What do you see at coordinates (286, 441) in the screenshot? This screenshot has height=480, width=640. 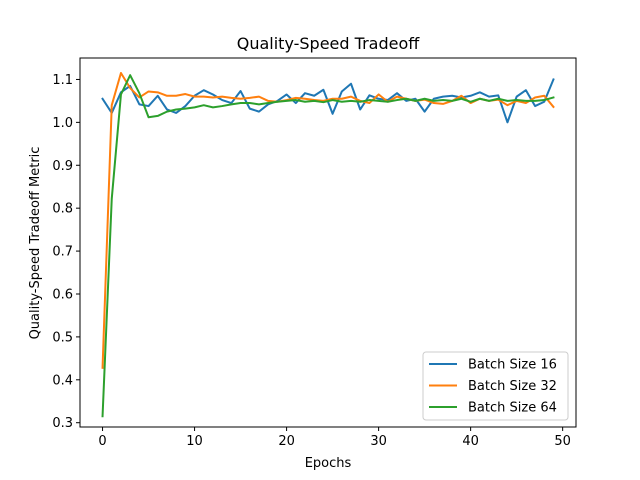 I see `x-tick-label: 20` at bounding box center [286, 441].